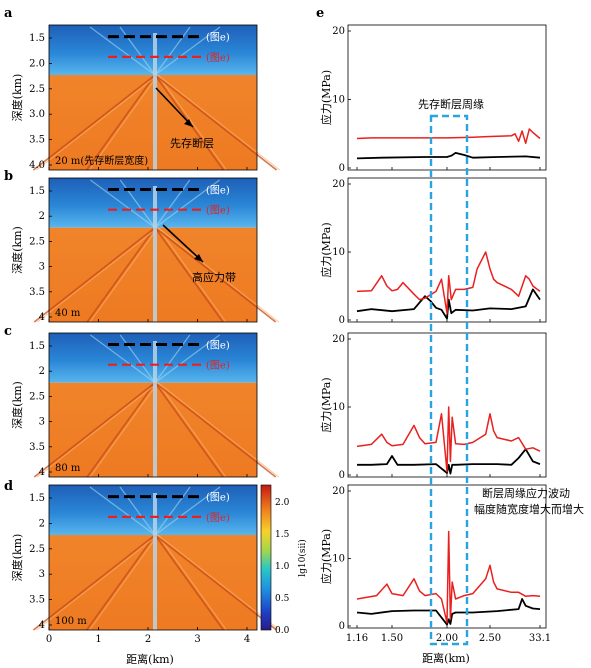  Describe the element at coordinates (148, 639) in the screenshot. I see `x-tick: 2` at that location.